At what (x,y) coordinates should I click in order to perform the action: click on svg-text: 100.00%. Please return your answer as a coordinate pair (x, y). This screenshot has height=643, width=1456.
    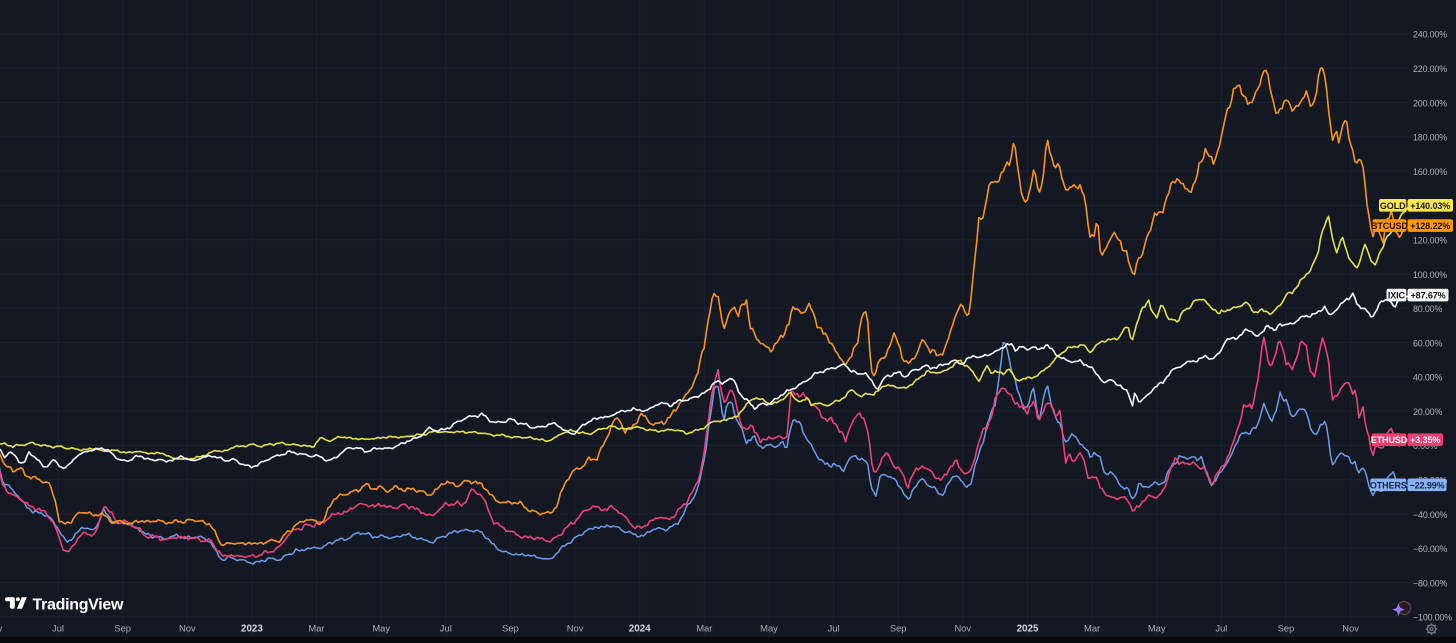
    Looking at the image, I should click on (1430, 275).